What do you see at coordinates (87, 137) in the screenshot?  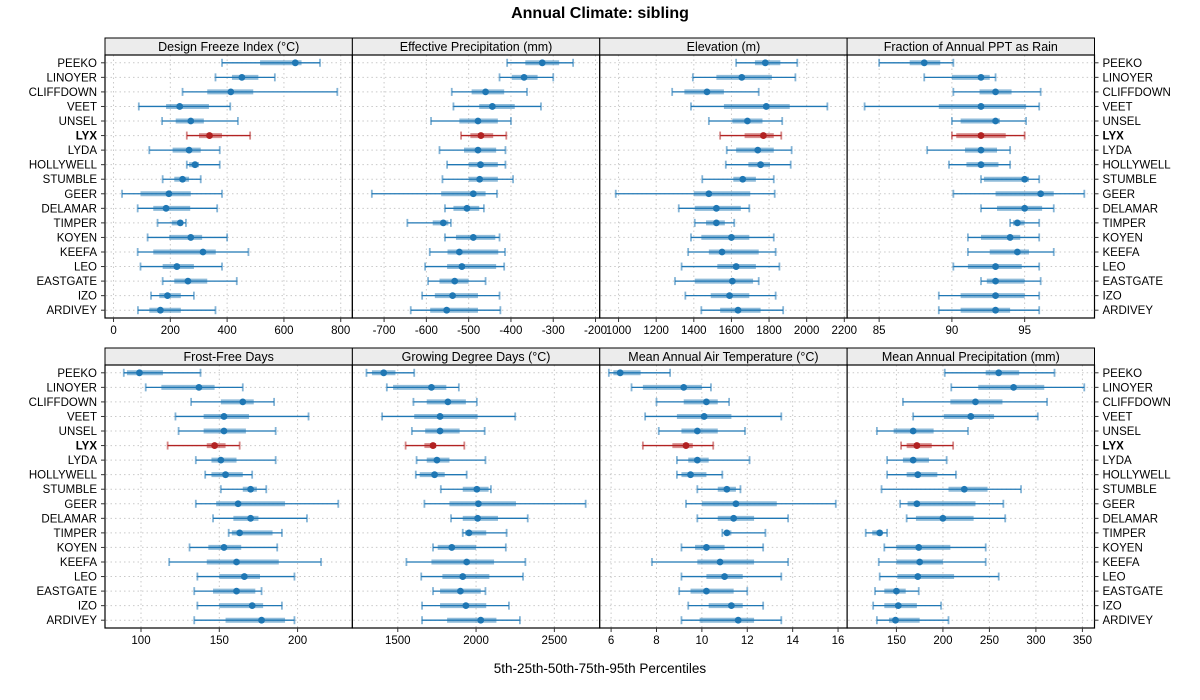 I see `site-label-lyx: LYX` at bounding box center [87, 137].